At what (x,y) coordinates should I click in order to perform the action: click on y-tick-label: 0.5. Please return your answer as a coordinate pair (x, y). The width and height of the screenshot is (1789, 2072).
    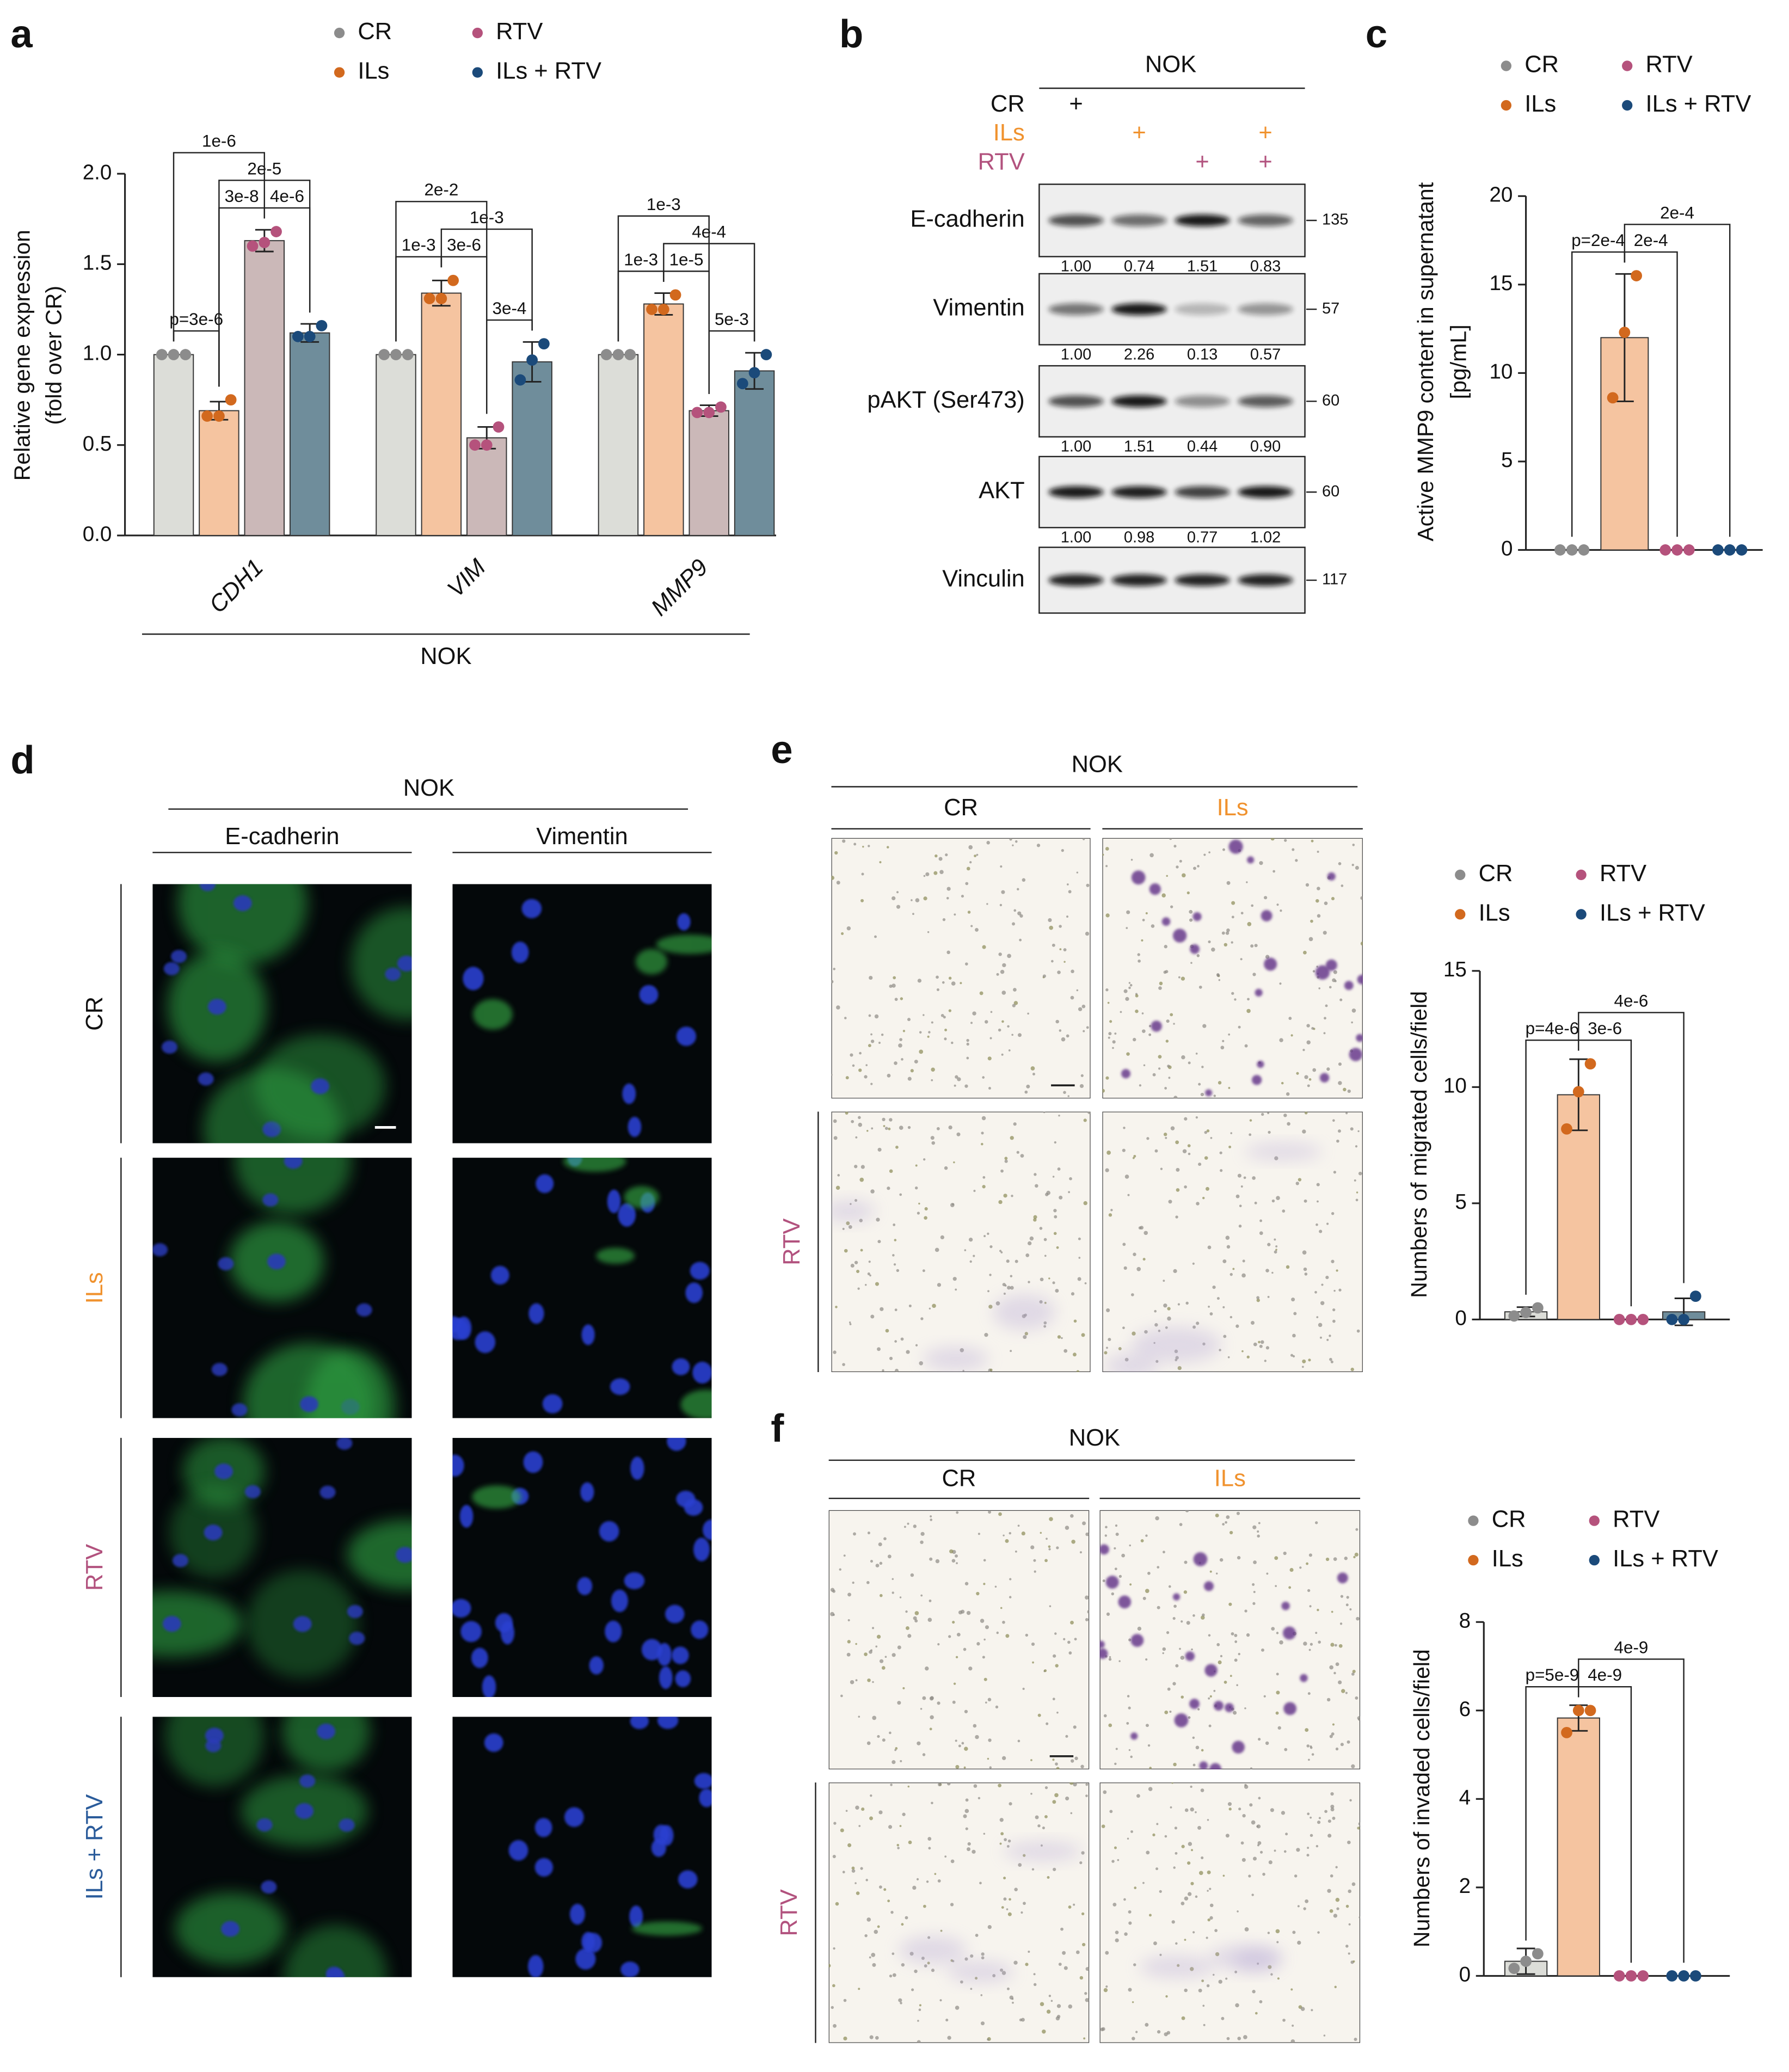
    Looking at the image, I should click on (97, 444).